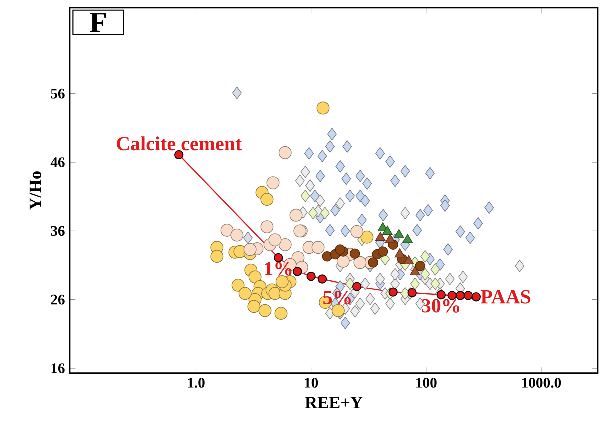  Describe the element at coordinates (58, 369) in the screenshot. I see `y-tick-label: 16` at that location.